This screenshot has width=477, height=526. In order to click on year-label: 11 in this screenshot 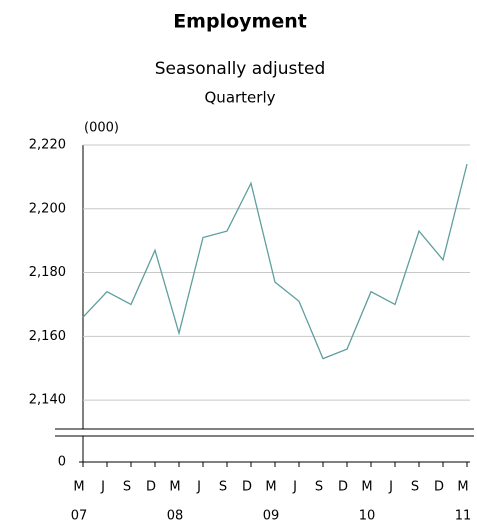, I will do `click(463, 516)`.